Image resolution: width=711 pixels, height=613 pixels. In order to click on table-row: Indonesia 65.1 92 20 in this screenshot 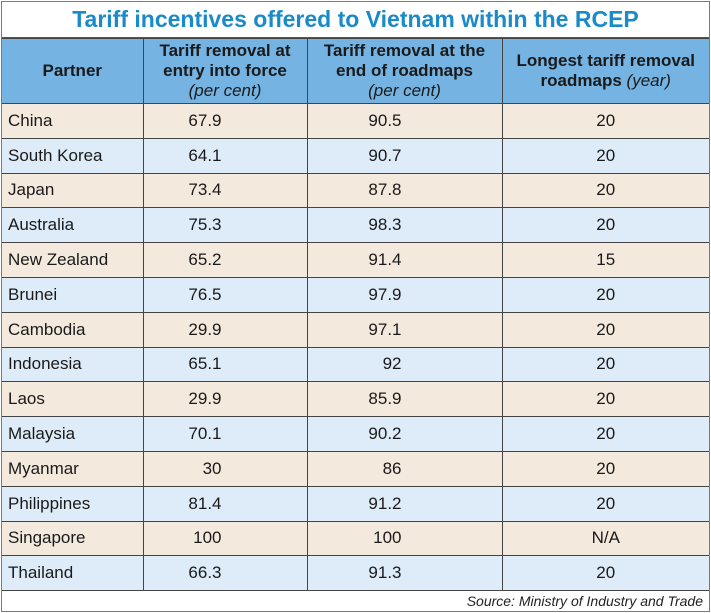, I will do `click(355, 364)`.